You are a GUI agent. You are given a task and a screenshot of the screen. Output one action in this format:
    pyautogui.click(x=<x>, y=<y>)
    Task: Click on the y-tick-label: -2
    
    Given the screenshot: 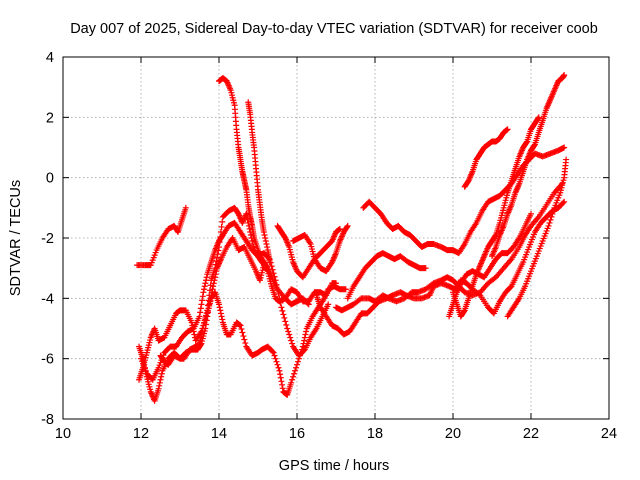 What is the action you would take?
    pyautogui.click(x=47, y=239)
    